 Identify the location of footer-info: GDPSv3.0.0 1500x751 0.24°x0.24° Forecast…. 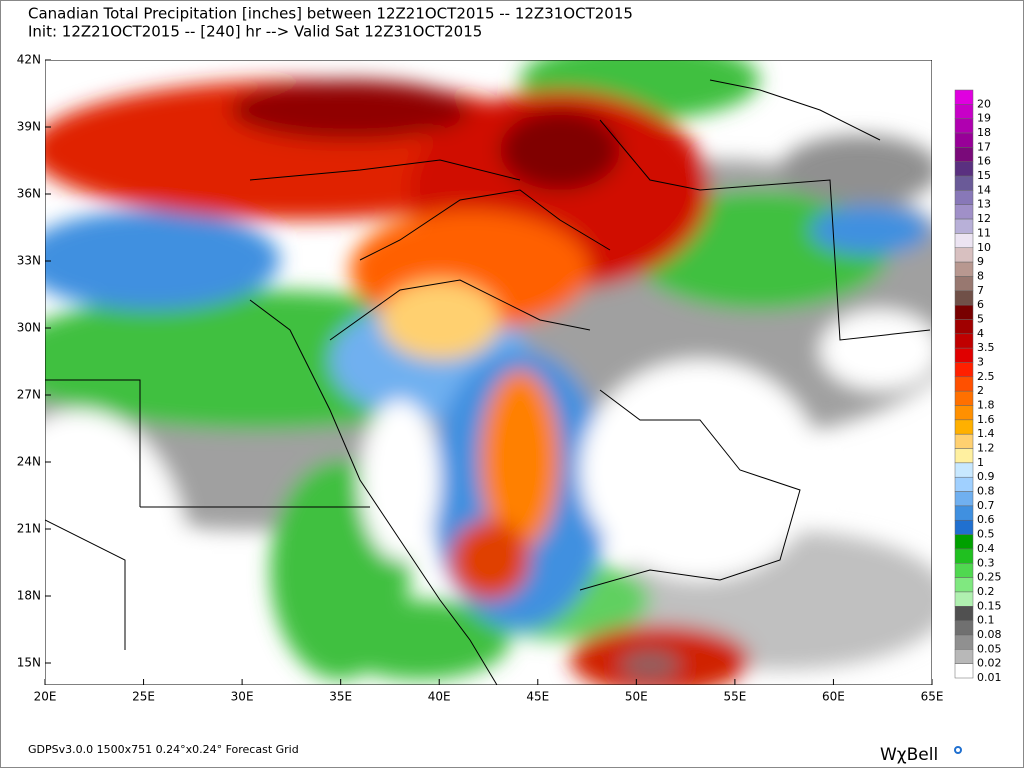
(163, 749).